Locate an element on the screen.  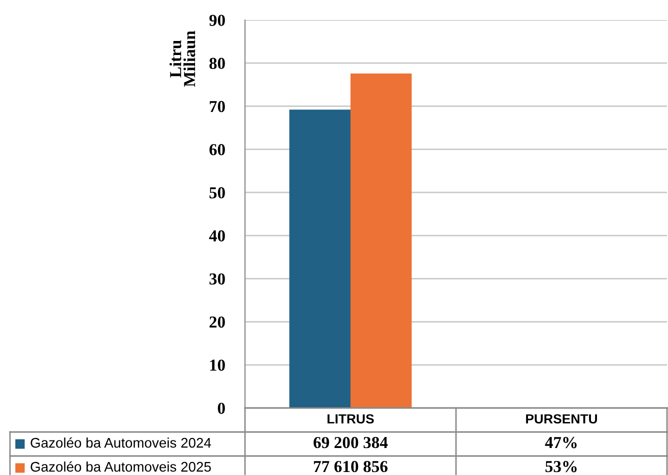
y-tick-label: 60 is located at coordinates (217, 150).